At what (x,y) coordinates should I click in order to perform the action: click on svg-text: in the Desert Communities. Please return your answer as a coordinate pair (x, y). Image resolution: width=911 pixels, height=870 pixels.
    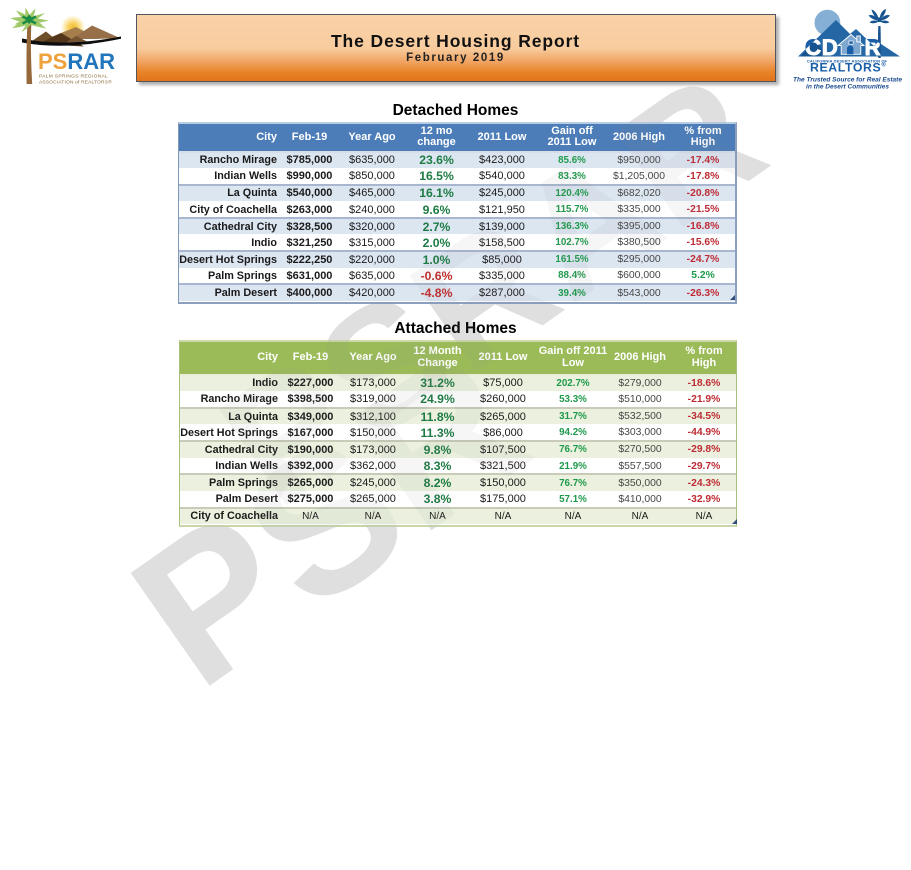
    Looking at the image, I should click on (847, 87).